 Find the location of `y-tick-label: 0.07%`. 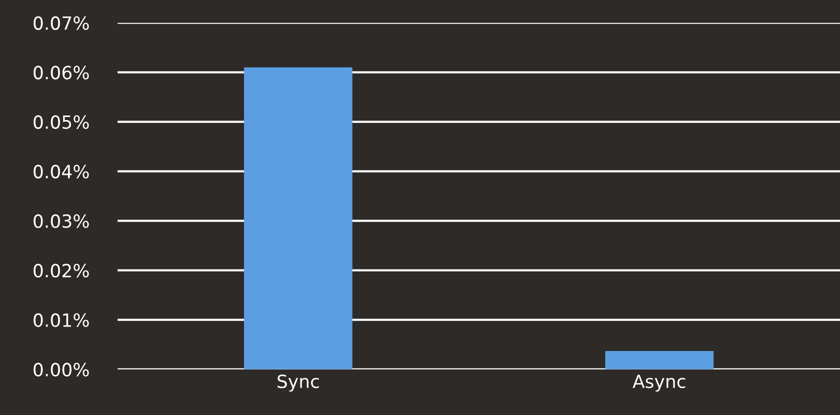

y-tick-label: 0.07% is located at coordinates (61, 23).